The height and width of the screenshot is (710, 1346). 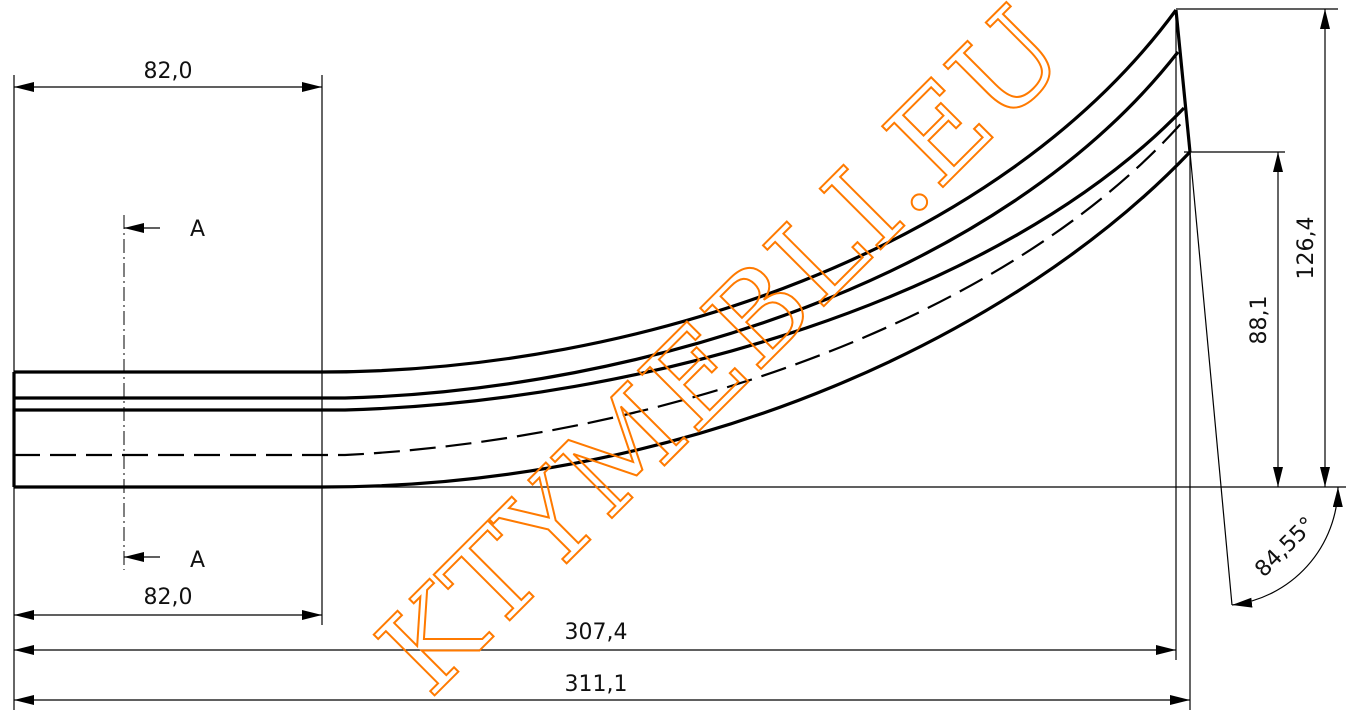 I want to click on dim-arc-angle, so click(x=1287, y=547).